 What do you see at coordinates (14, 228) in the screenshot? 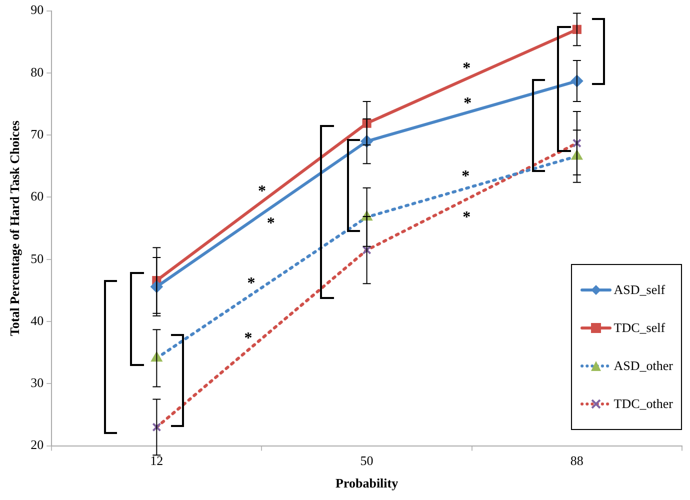
I see `y-axis-title: Total Percentage of Hard Task Choices` at bounding box center [14, 228].